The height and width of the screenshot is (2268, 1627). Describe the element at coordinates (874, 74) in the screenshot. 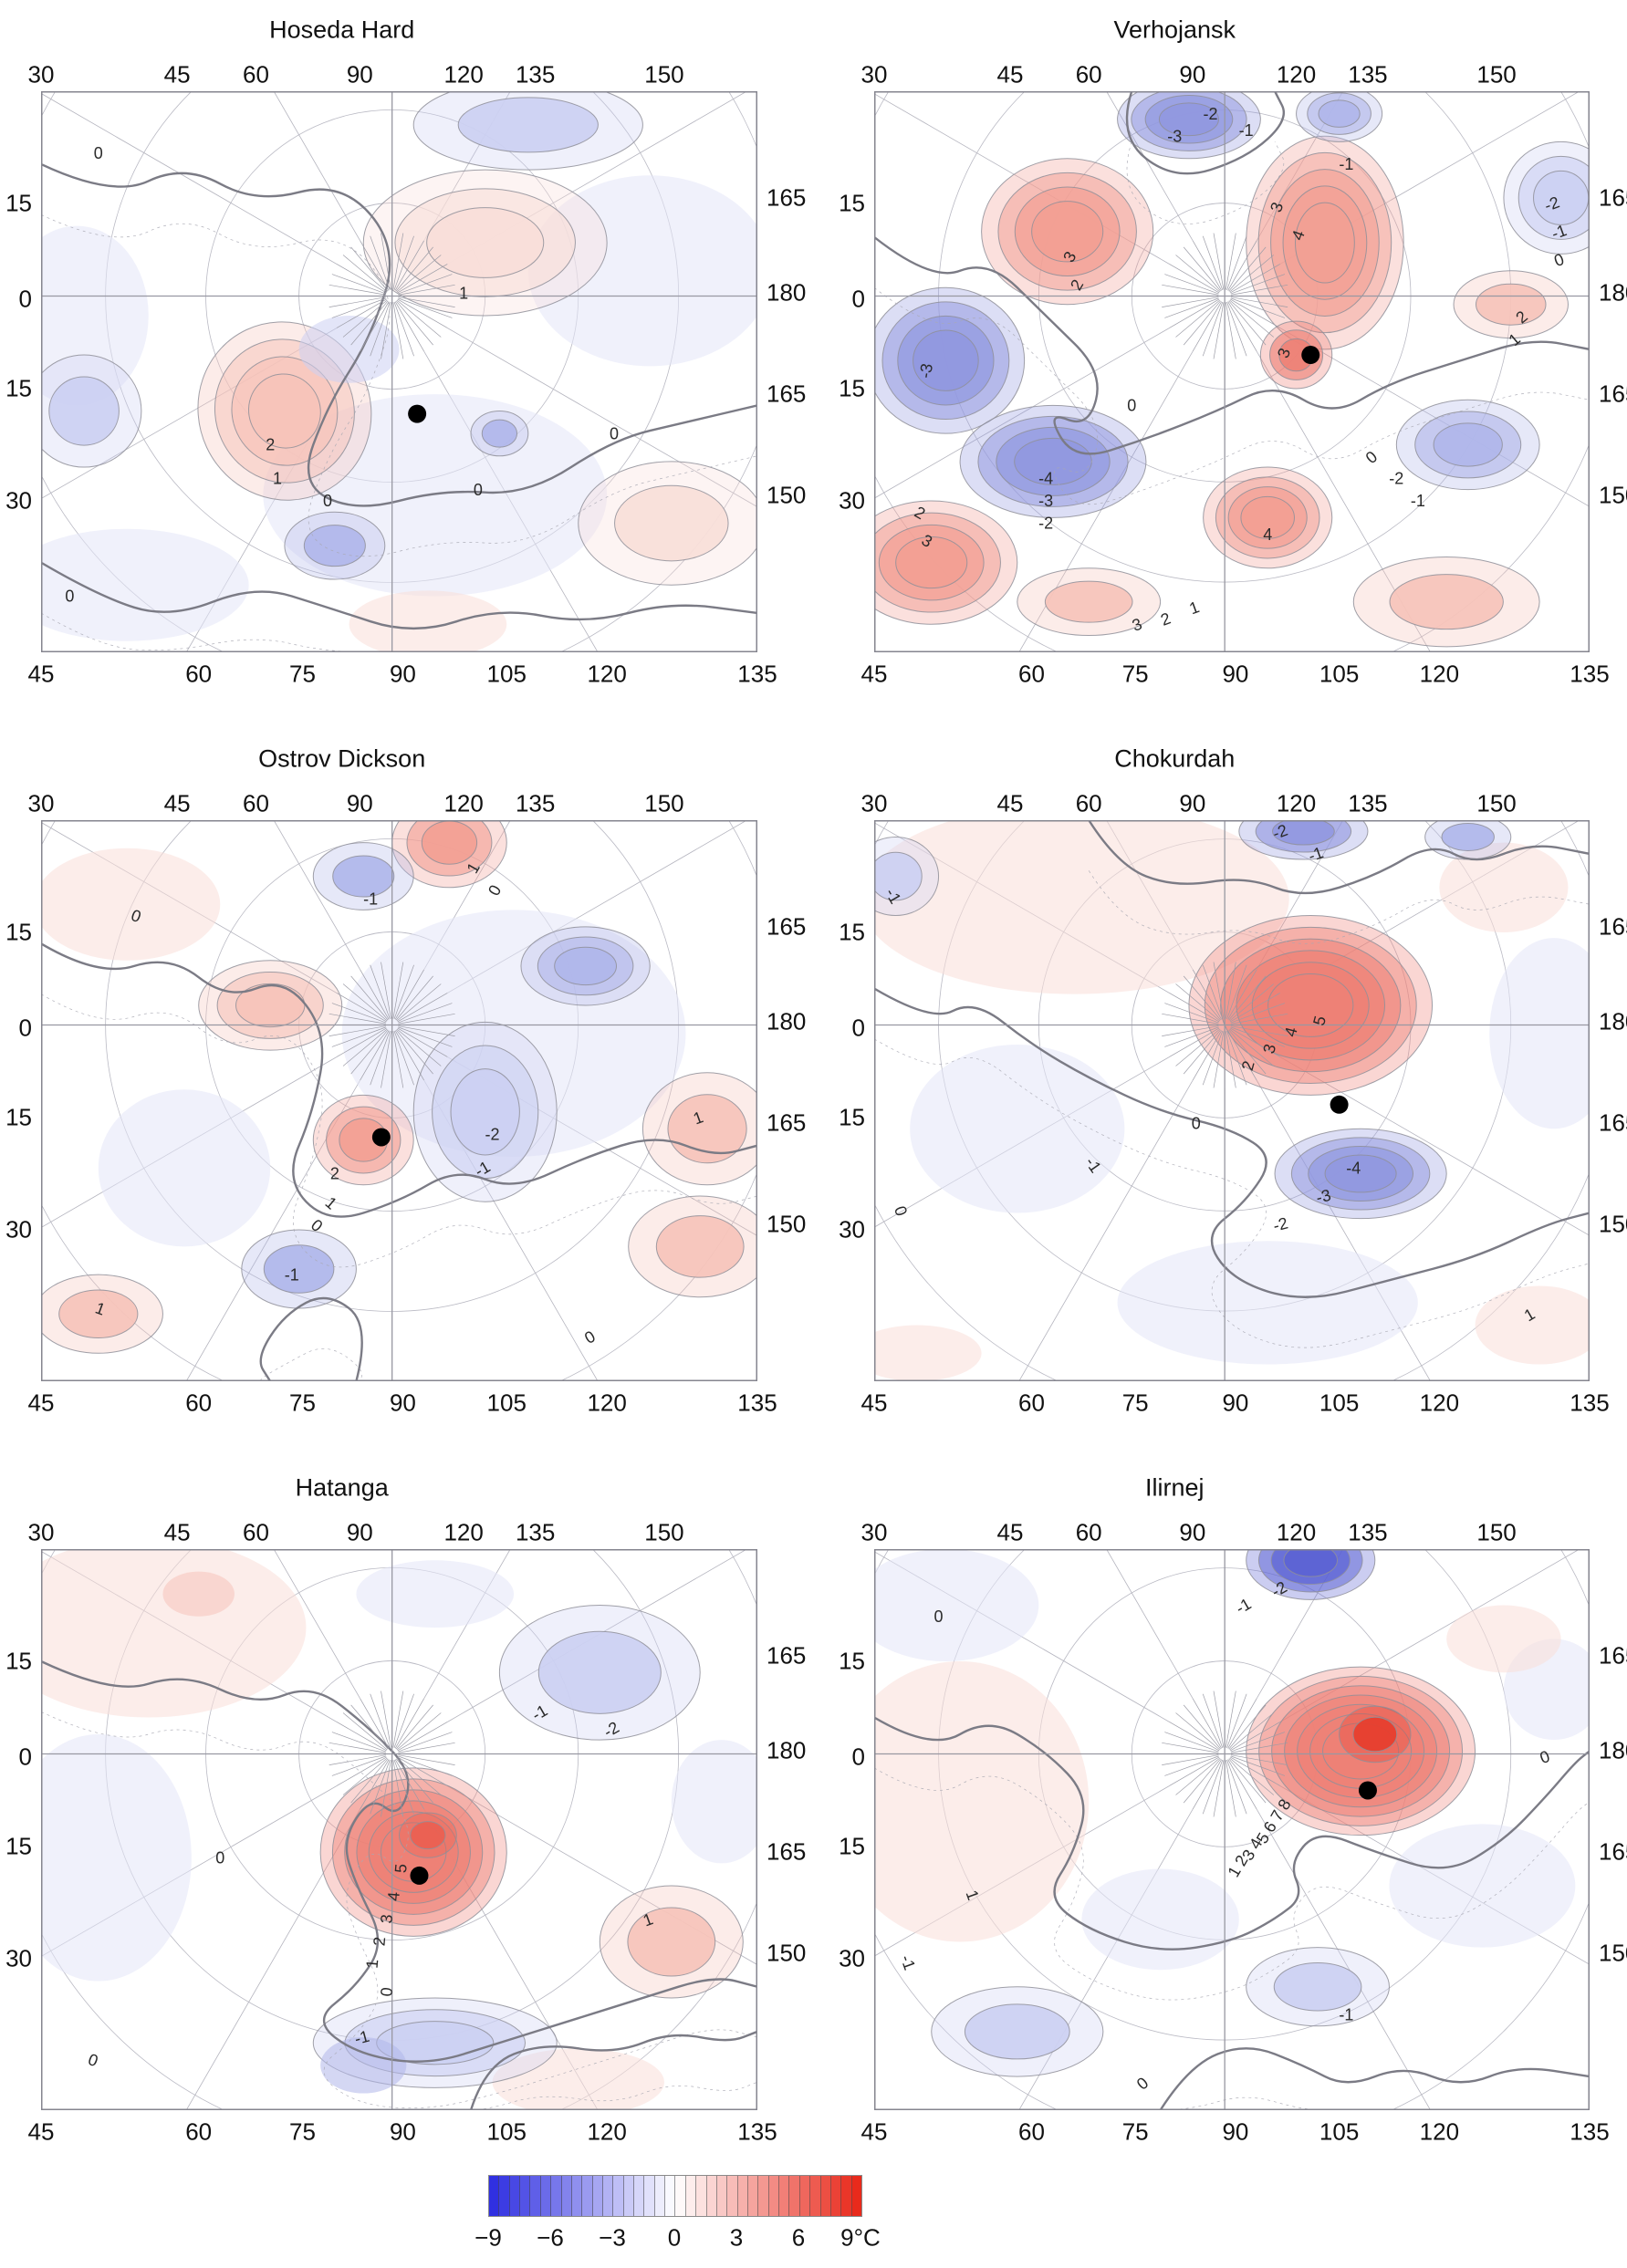

I see `axis-tick-top: 30` at that location.